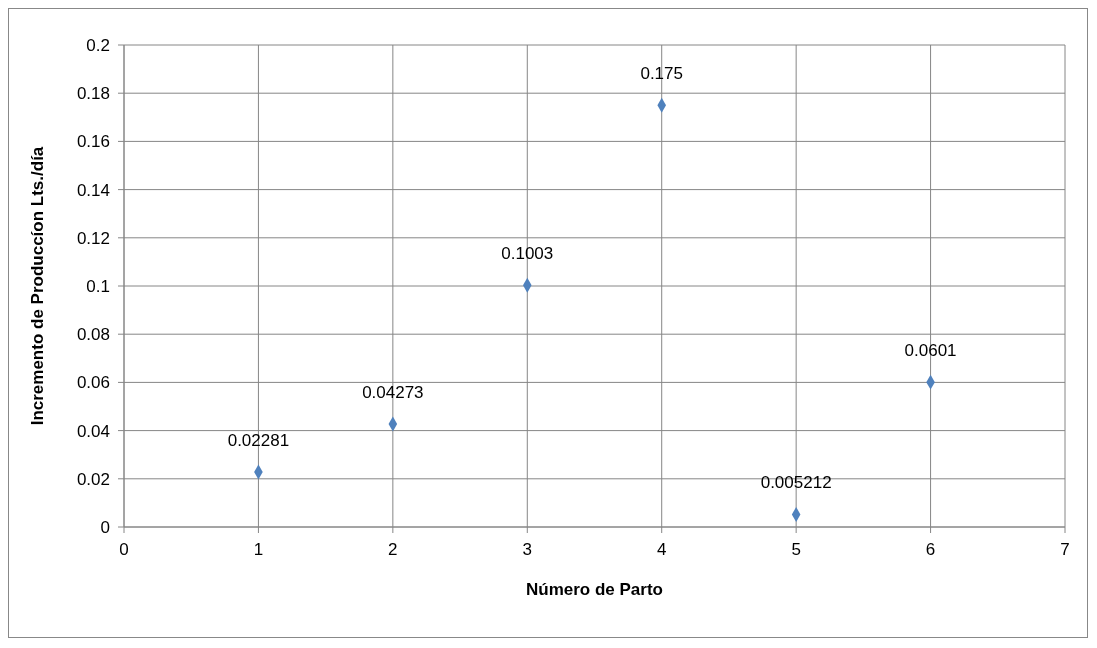 The width and height of the screenshot is (1097, 648). What do you see at coordinates (527, 550) in the screenshot?
I see `x-tick-label: 3` at bounding box center [527, 550].